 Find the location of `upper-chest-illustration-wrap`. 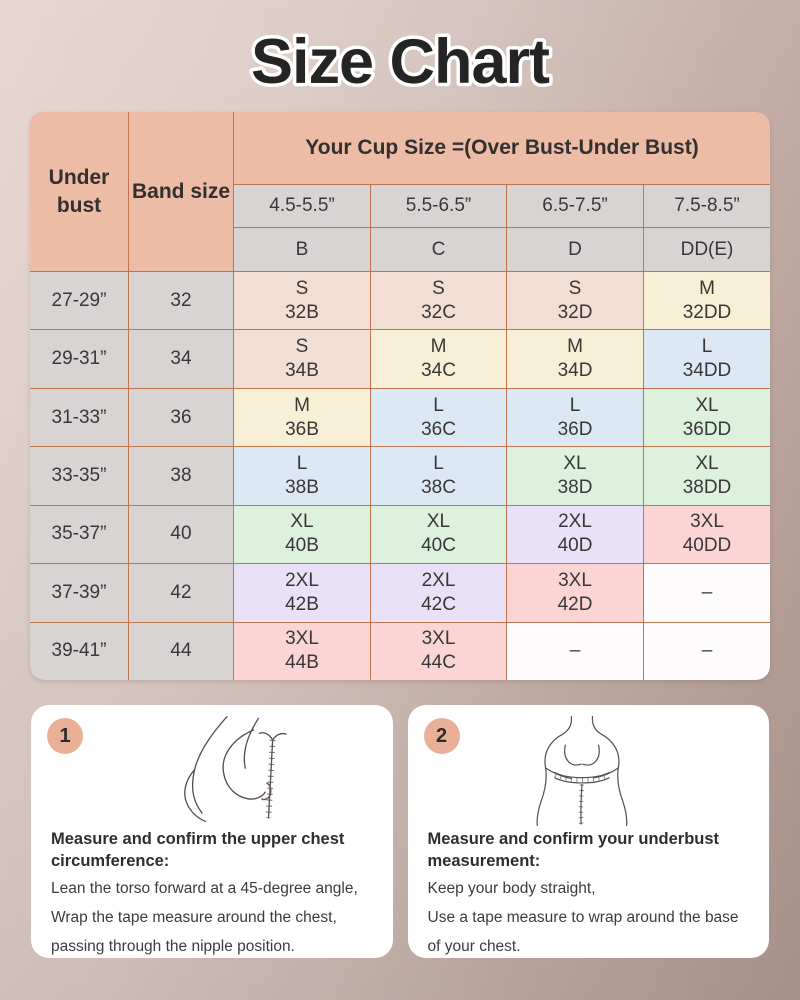

upper-chest-illustration-wrap is located at coordinates (212, 770).